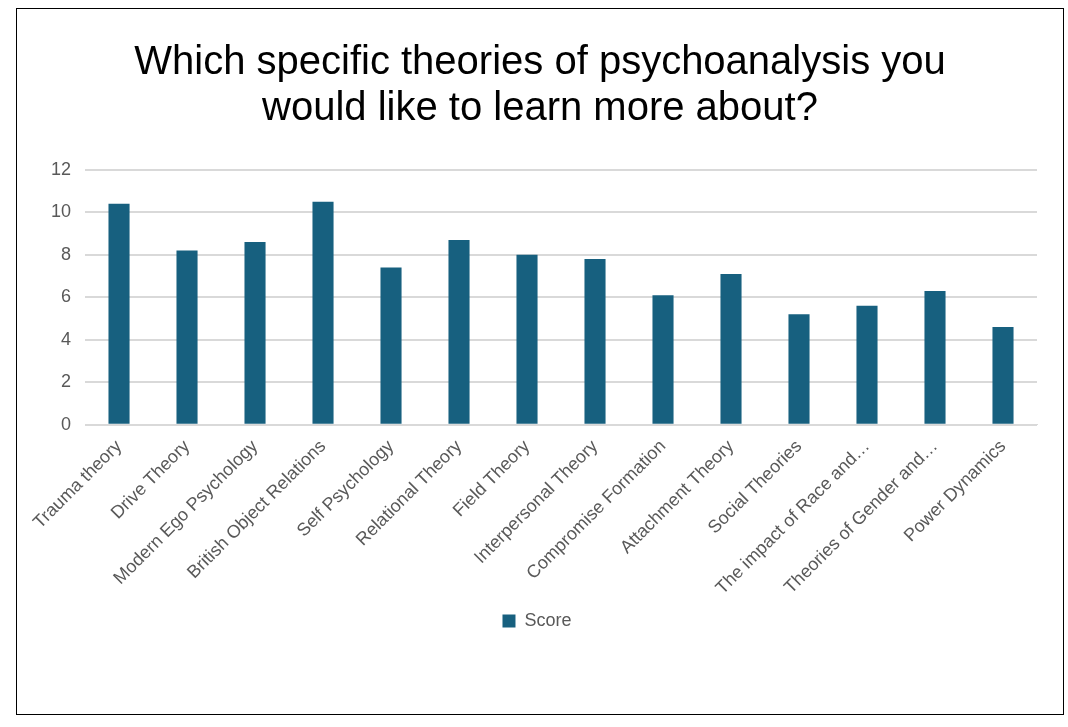 Image resolution: width=1068 pixels, height=727 pixels. Describe the element at coordinates (66, 253) in the screenshot. I see `y-tick-label: 8` at that location.